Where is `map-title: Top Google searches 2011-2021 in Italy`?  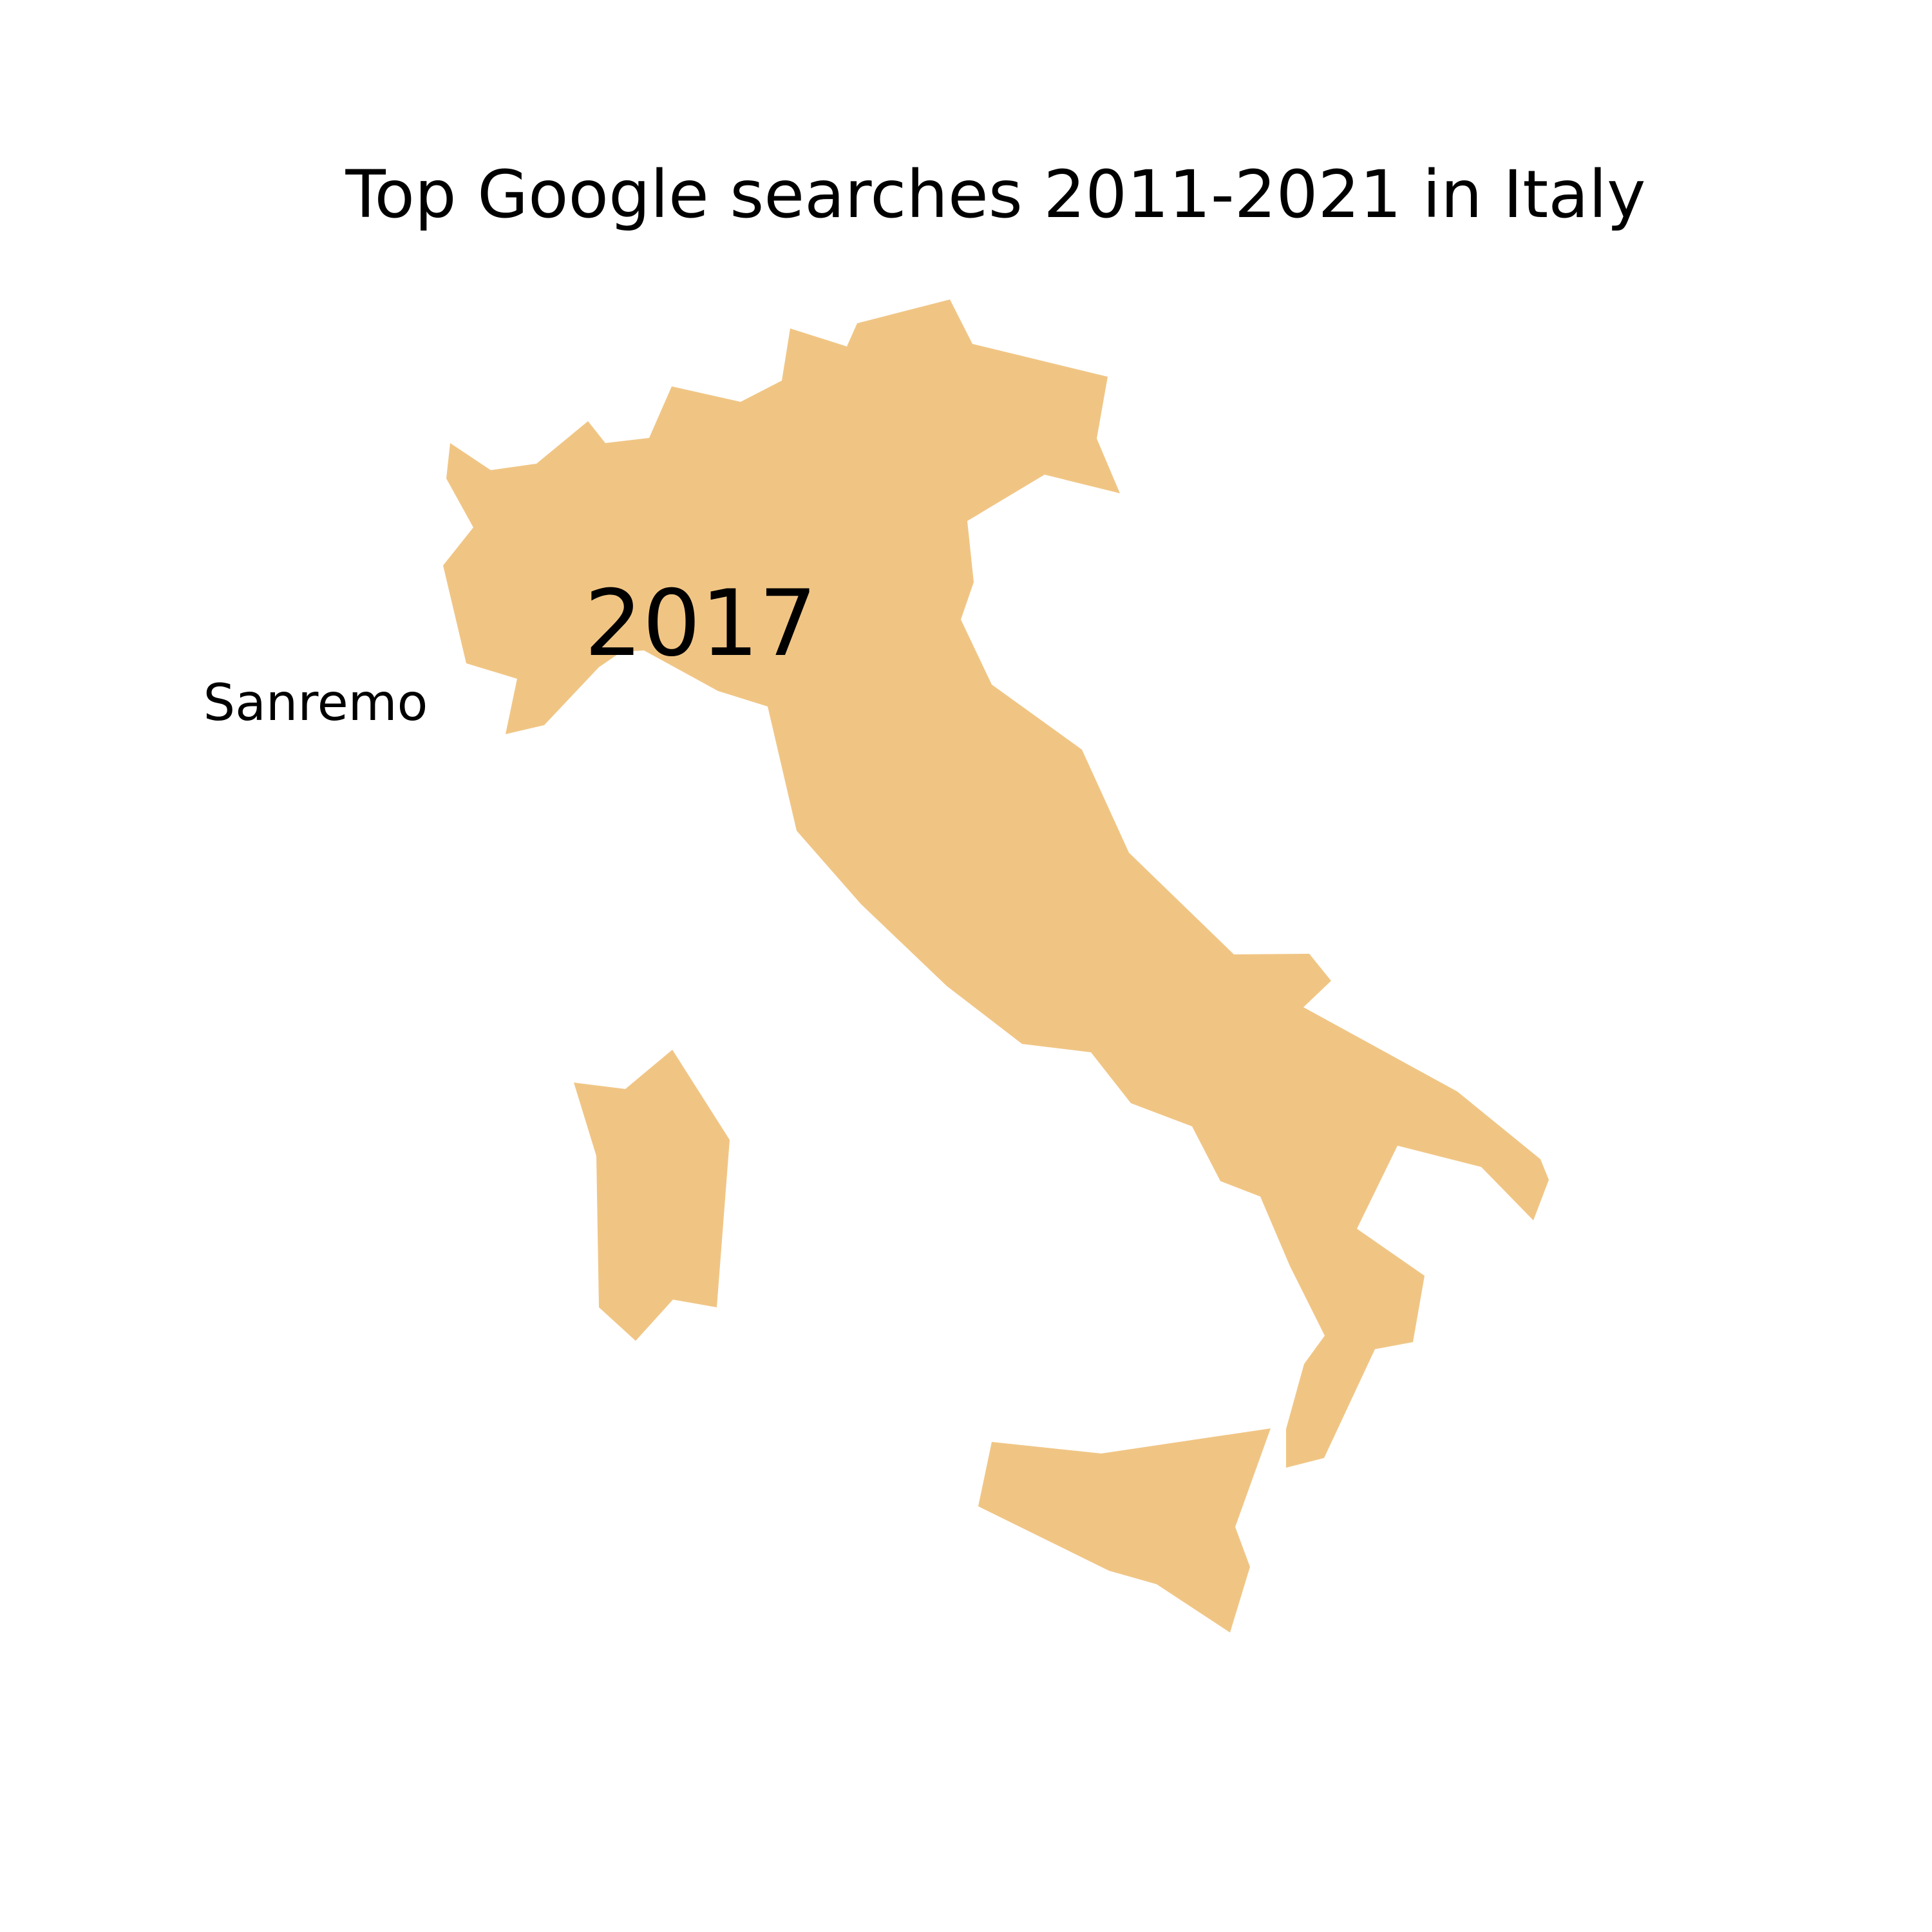 map-title: Top Google searches 2011-2021 in Italy is located at coordinates (996, 194).